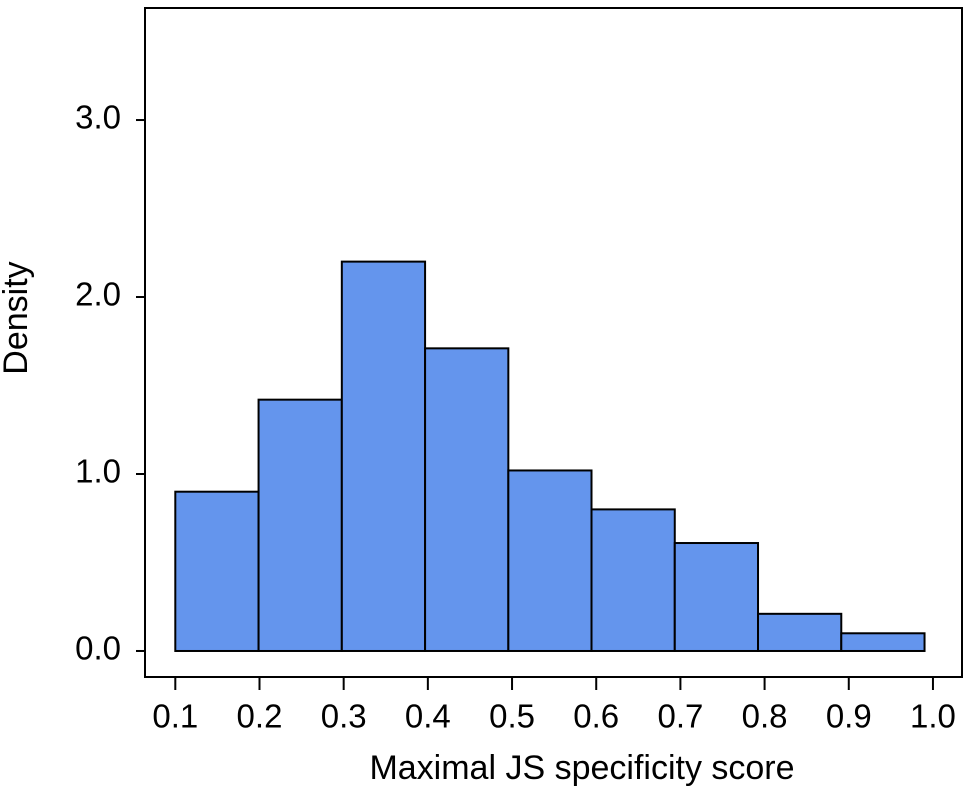 The image size is (980, 793). What do you see at coordinates (98, 648) in the screenshot?
I see `y-tick-label: 0.0` at bounding box center [98, 648].